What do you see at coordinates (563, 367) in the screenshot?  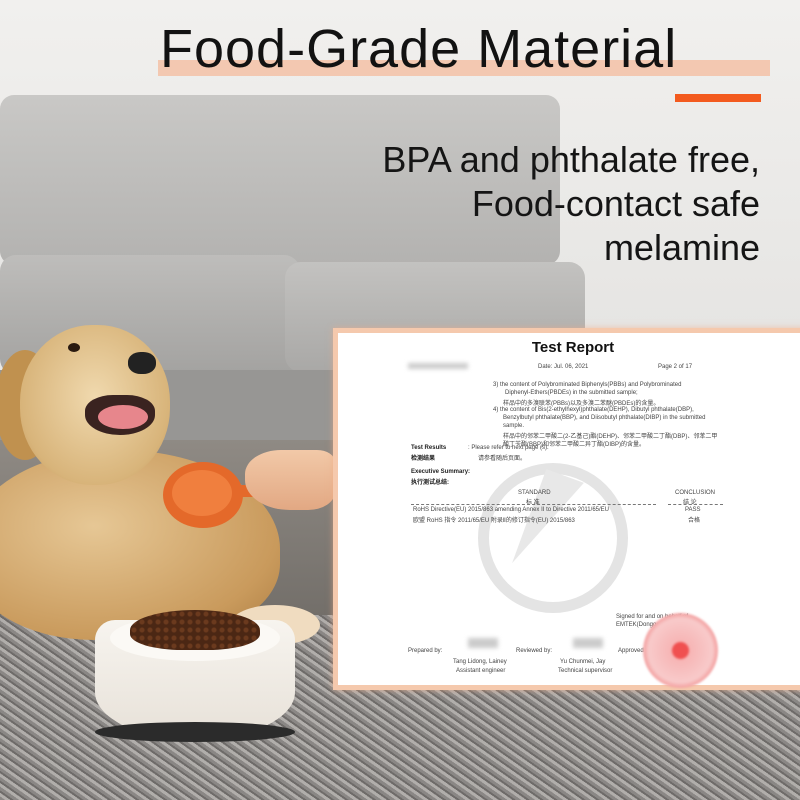 I see `report-date: Date: Jul. 06, 2021` at bounding box center [563, 367].